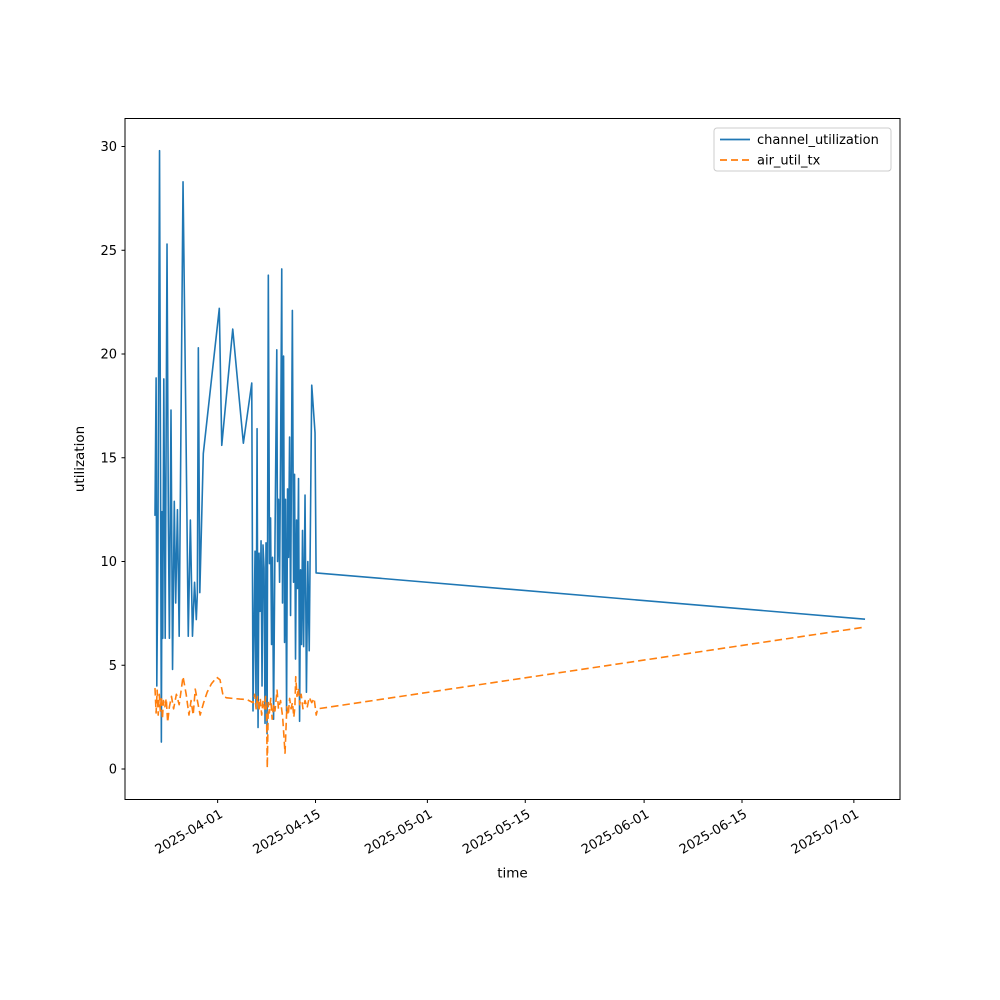 This screenshot has width=1000, height=1000. Describe the element at coordinates (713, 832) in the screenshot. I see `x-tick-label: 2025-06-15` at that location.